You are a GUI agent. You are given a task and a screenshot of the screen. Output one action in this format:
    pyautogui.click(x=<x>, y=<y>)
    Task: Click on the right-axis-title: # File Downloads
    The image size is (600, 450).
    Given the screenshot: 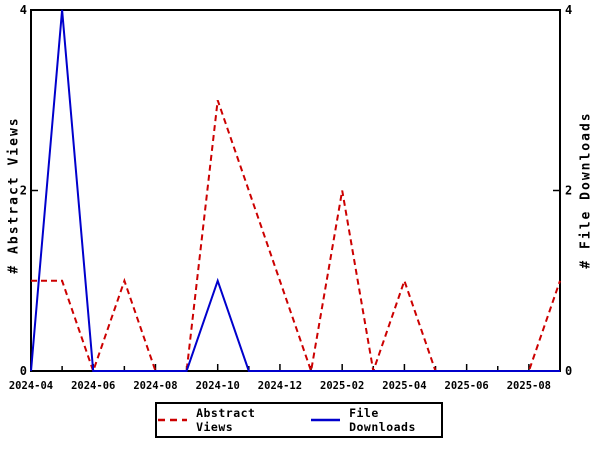 What is the action you would take?
    pyautogui.click(x=586, y=190)
    